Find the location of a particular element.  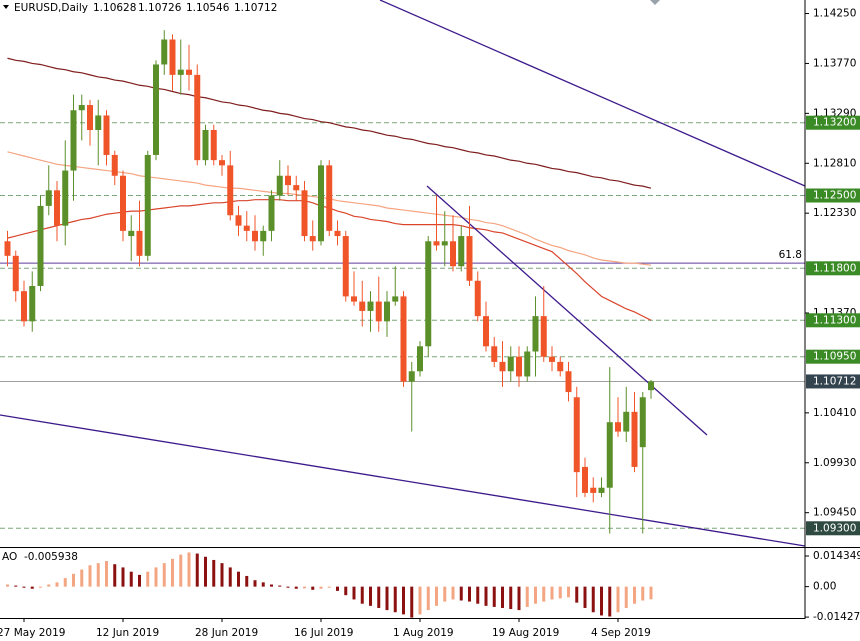

ao-histogram is located at coordinates (329, 585).